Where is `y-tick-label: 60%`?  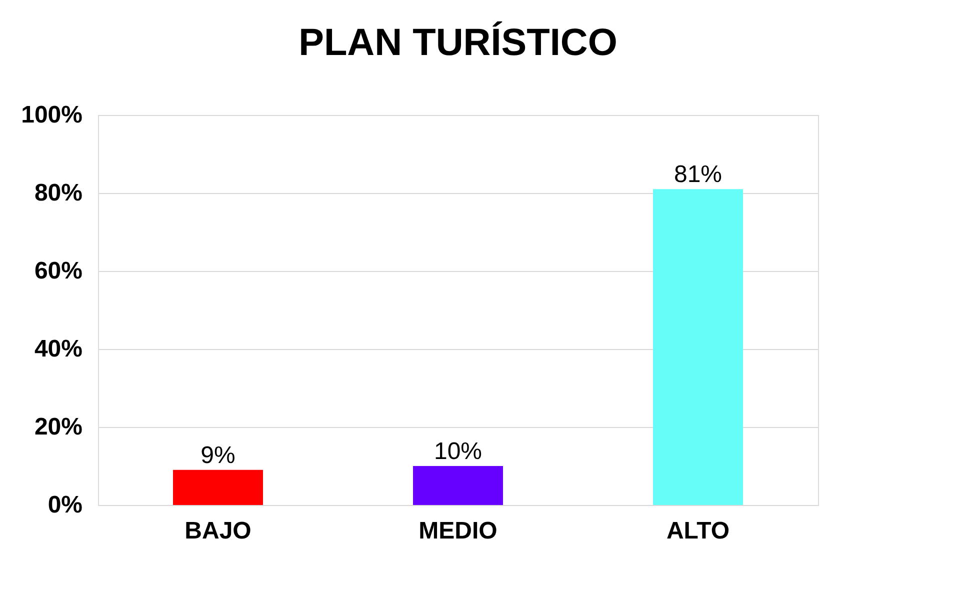 y-tick-label: 60% is located at coordinates (58, 271).